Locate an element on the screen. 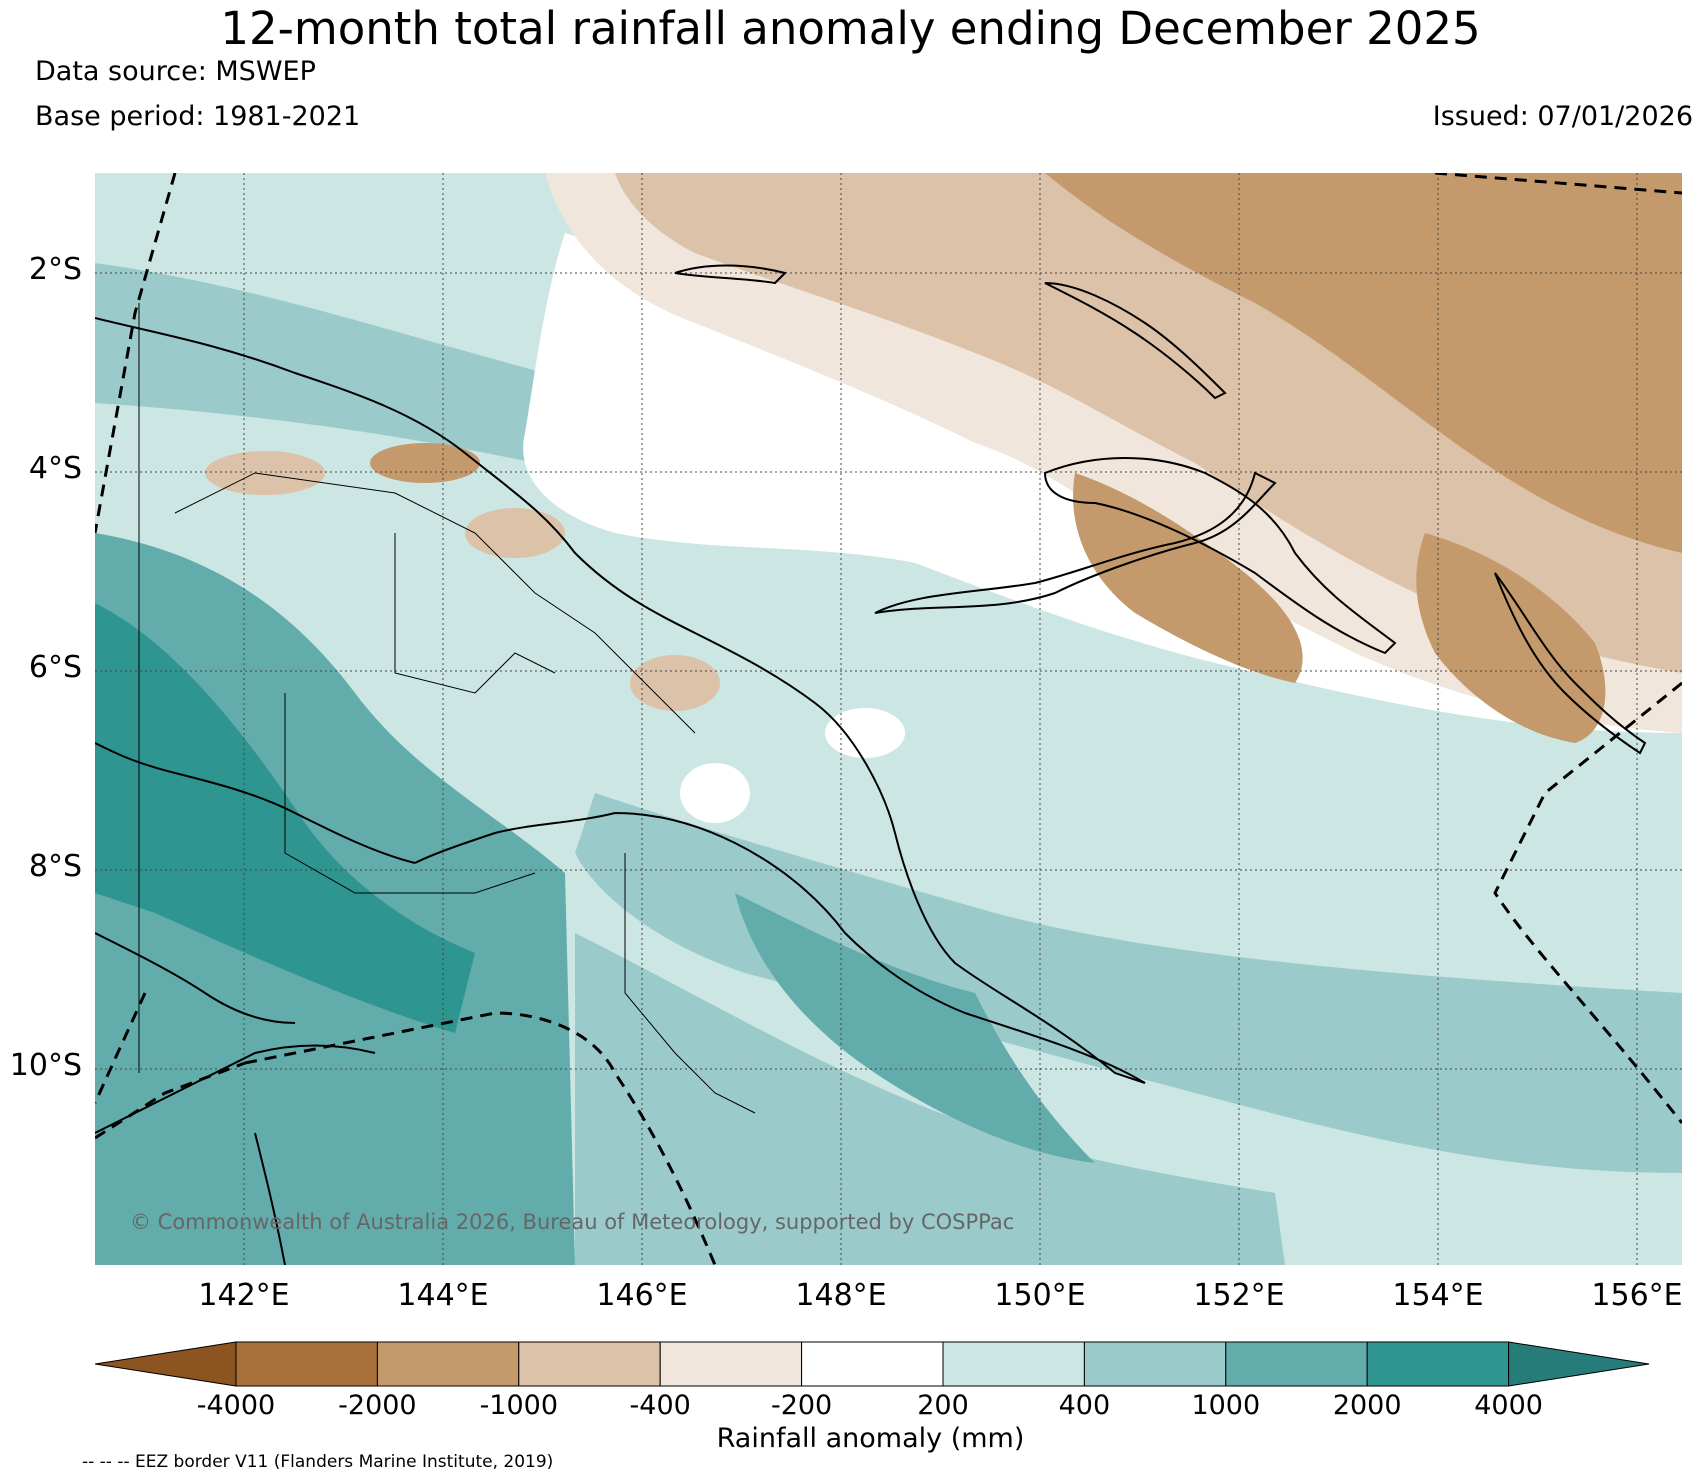 Image resolution: width=1701 pixels, height=1472 pixels. eez-west-lower is located at coordinates (121, 1048).